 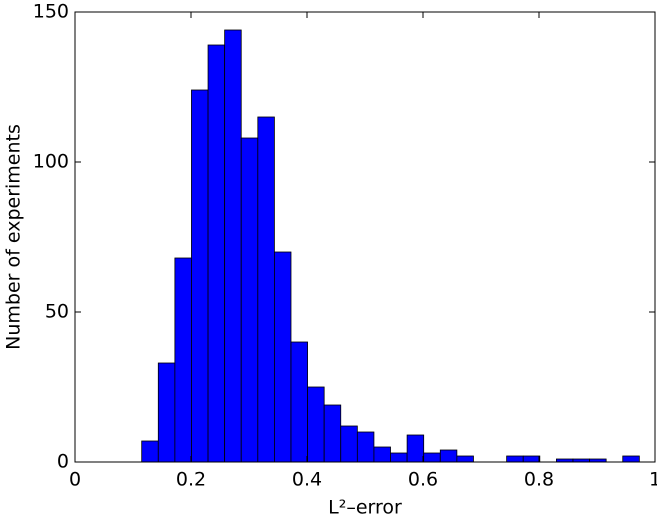 I want to click on y-axis-label: Number of experiments, so click(x=14, y=237).